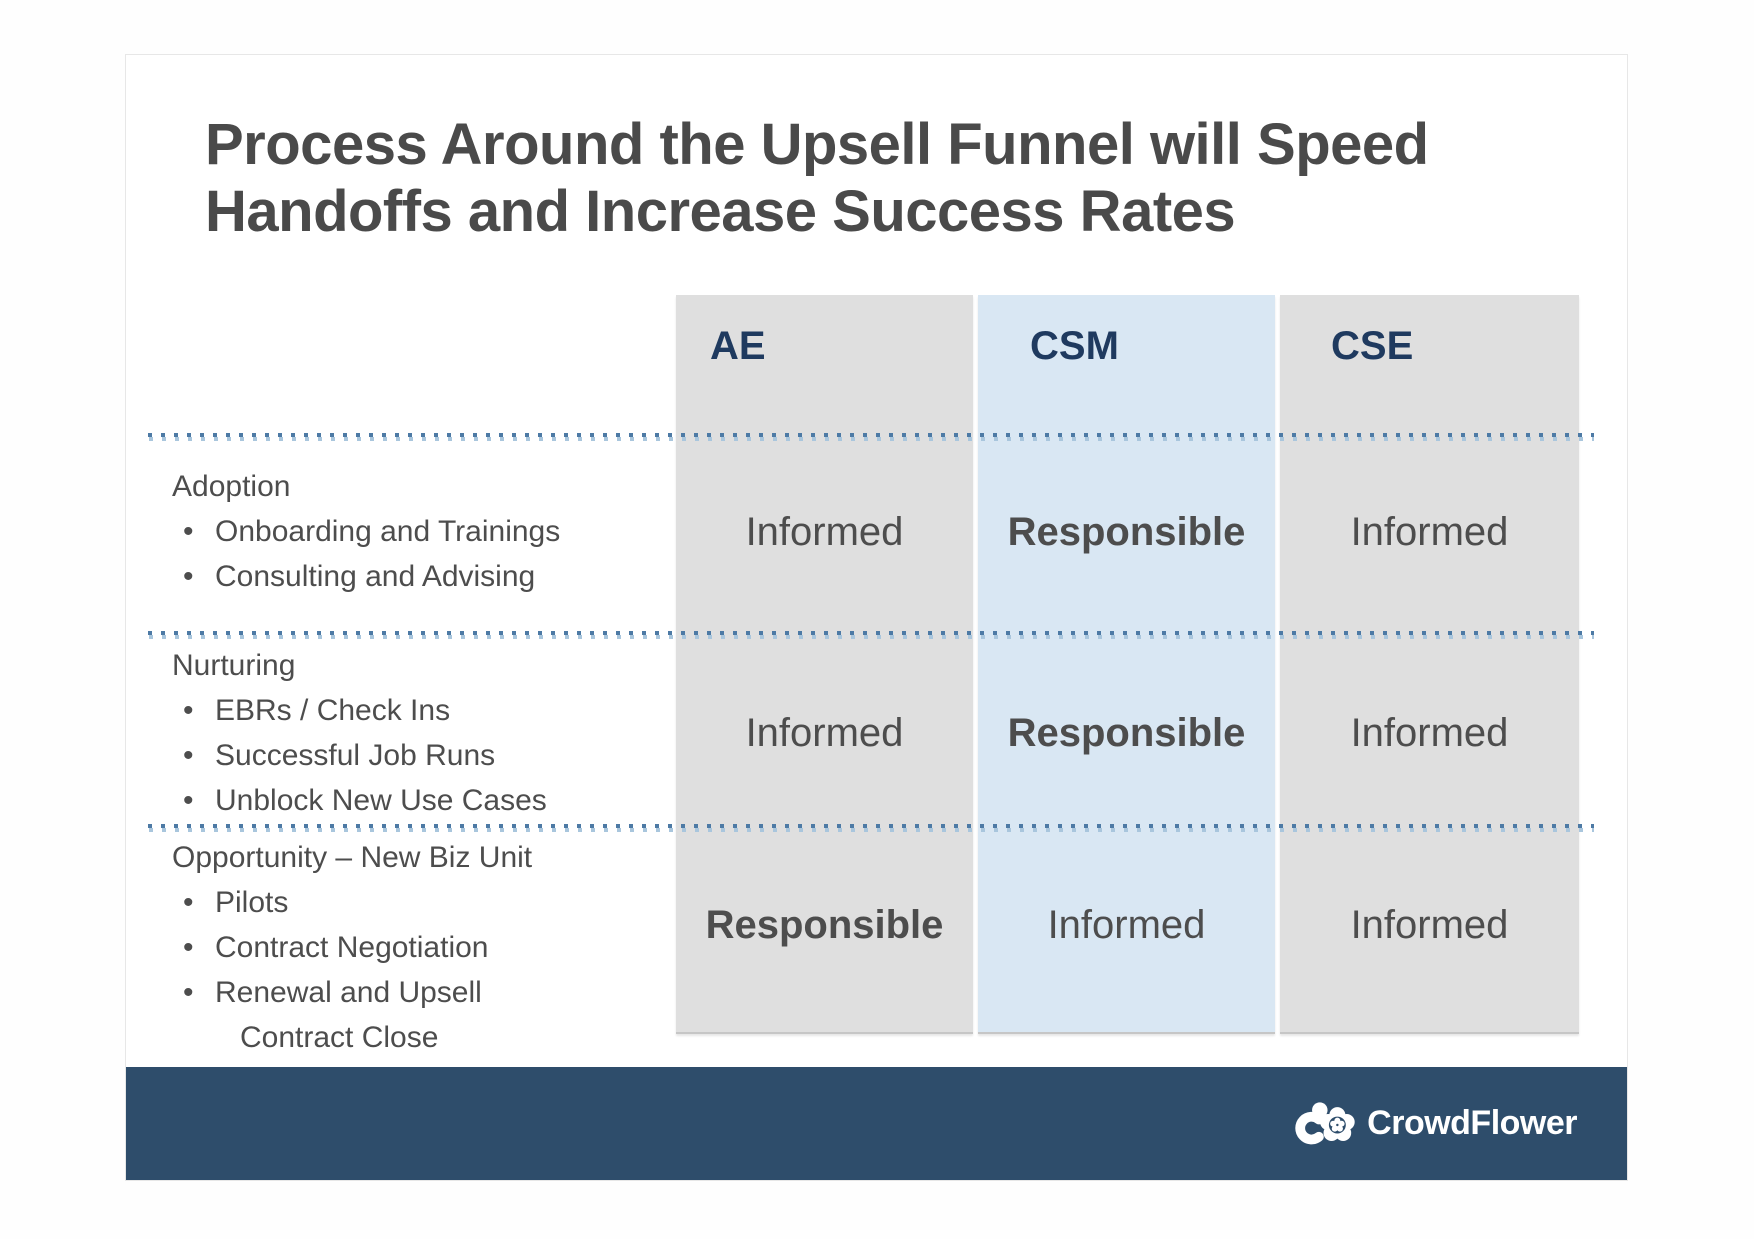 This screenshot has width=1754, height=1239. Describe the element at coordinates (1429, 925) in the screenshot. I see `cell-opportunity-cse: Informed` at that location.